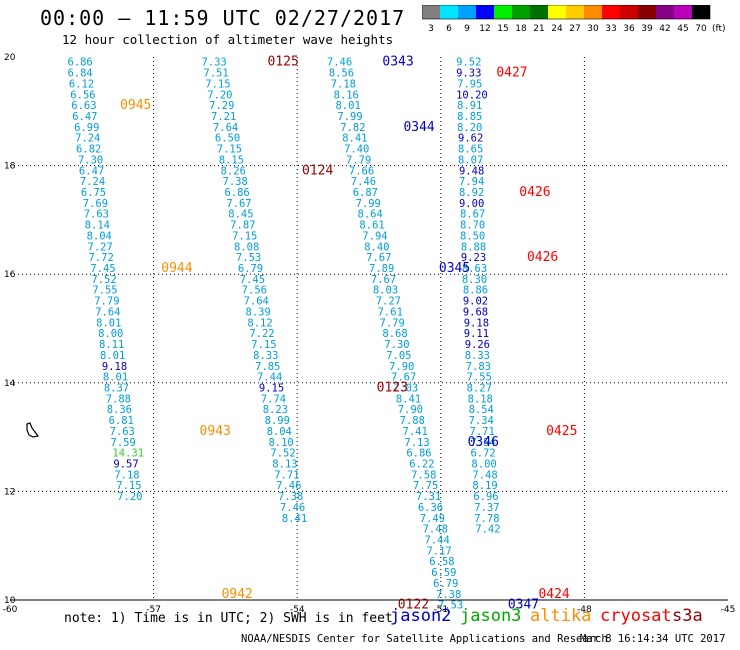 The height and width of the screenshot is (650, 740). What do you see at coordinates (472, 95) in the screenshot?
I see `swh-value: 10.20` at bounding box center [472, 95].